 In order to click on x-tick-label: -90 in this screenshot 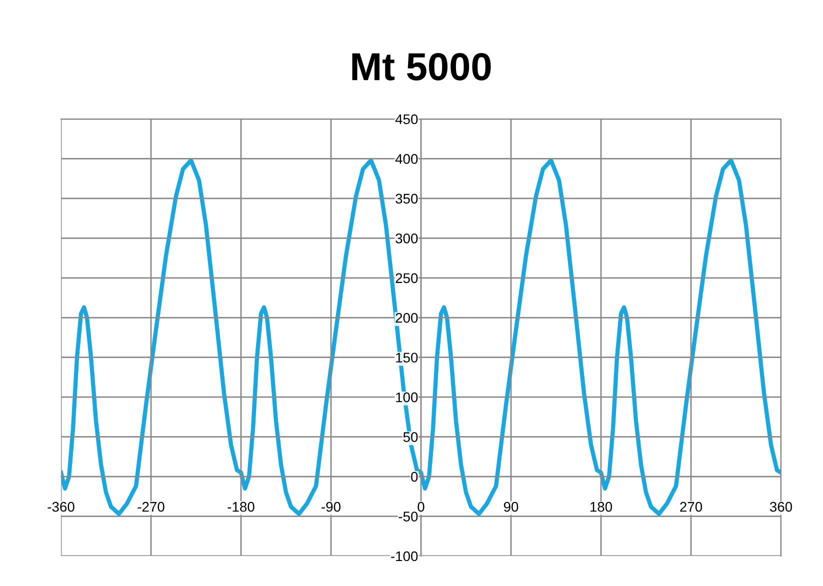, I will do `click(331, 507)`.